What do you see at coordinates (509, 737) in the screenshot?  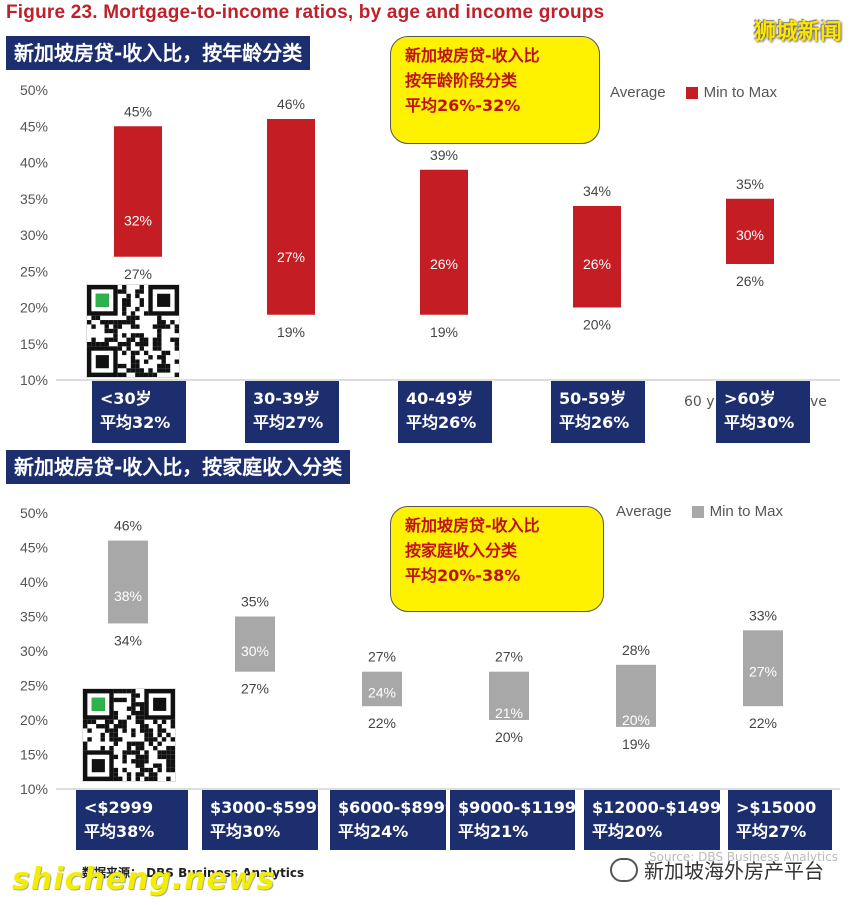 I see `bottom-min-label: 20%` at bounding box center [509, 737].